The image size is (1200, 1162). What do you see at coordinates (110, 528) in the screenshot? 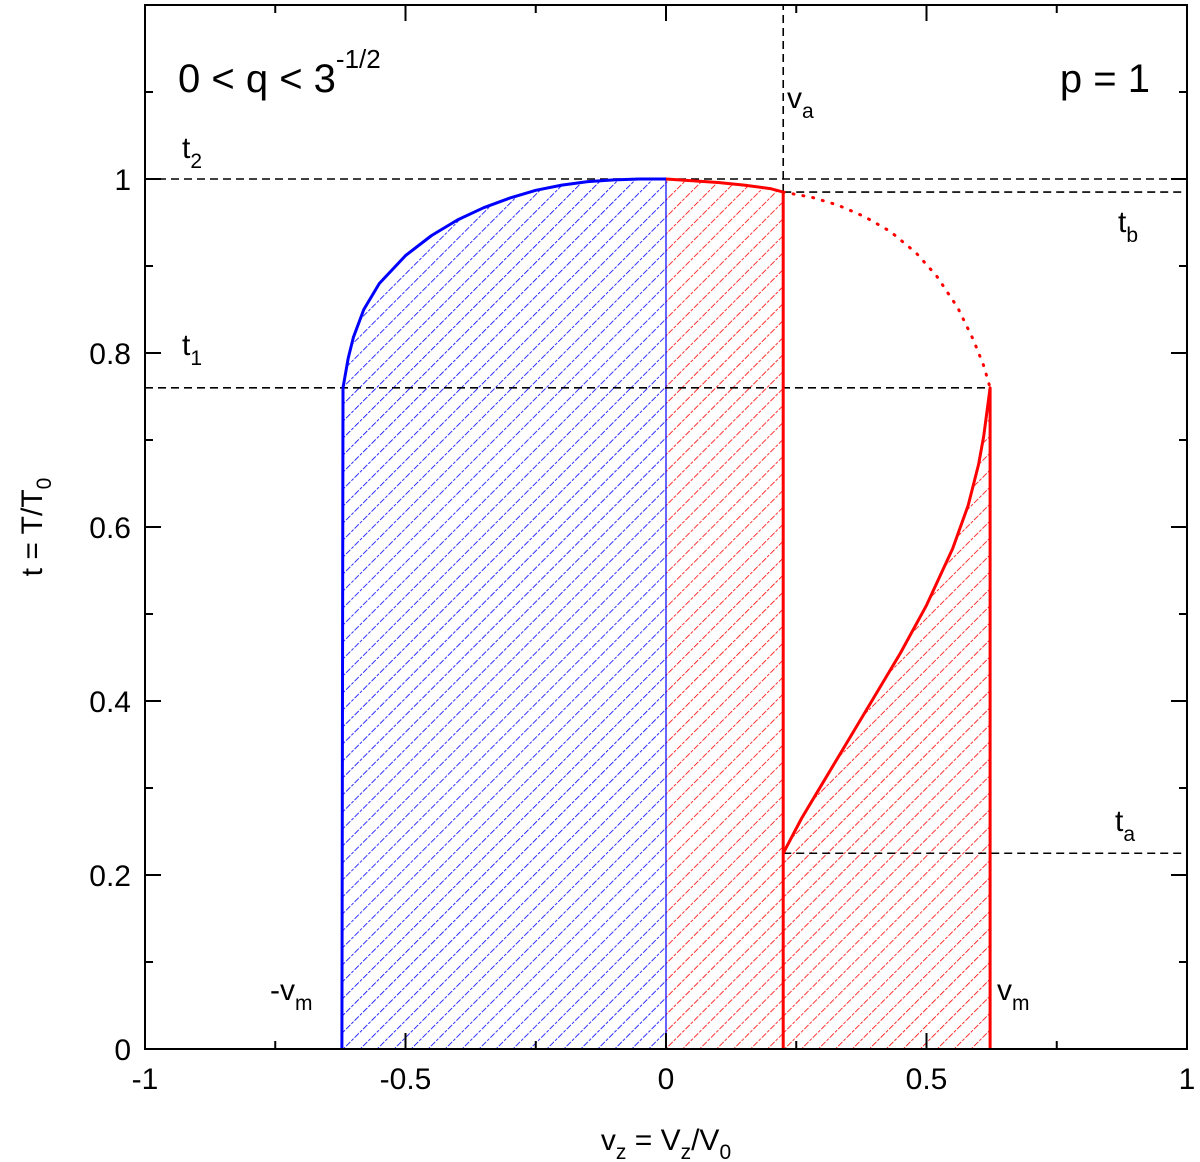
I see `y-tick-label: 0.6` at bounding box center [110, 528].